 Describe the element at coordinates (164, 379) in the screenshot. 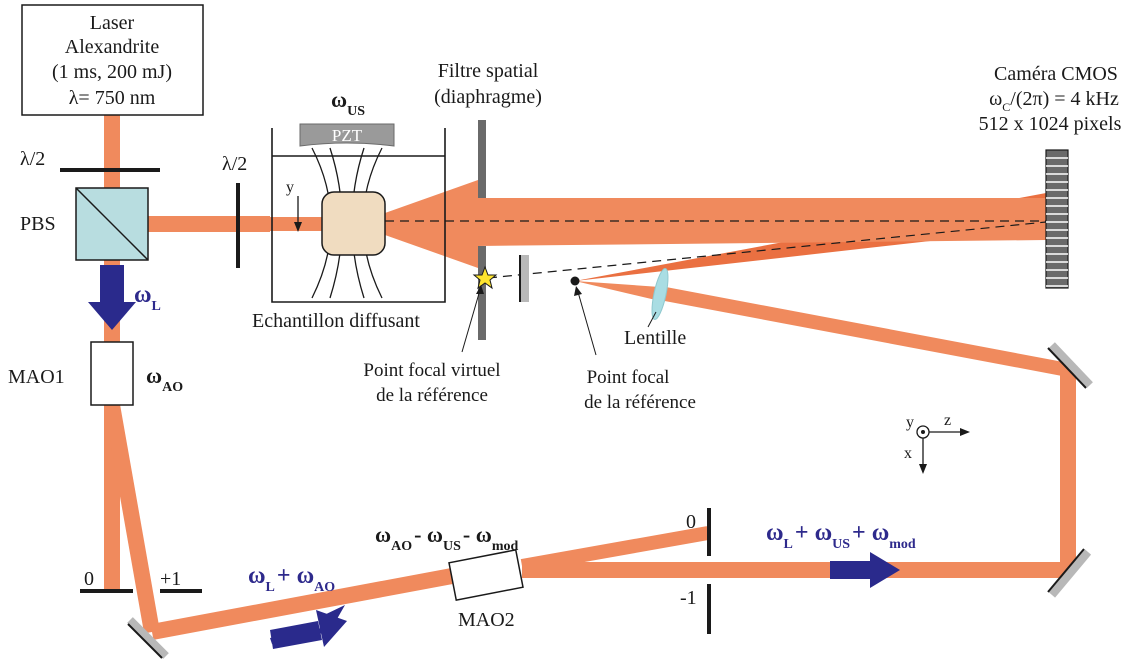

I see `omega-ao-label: ωAO` at that location.